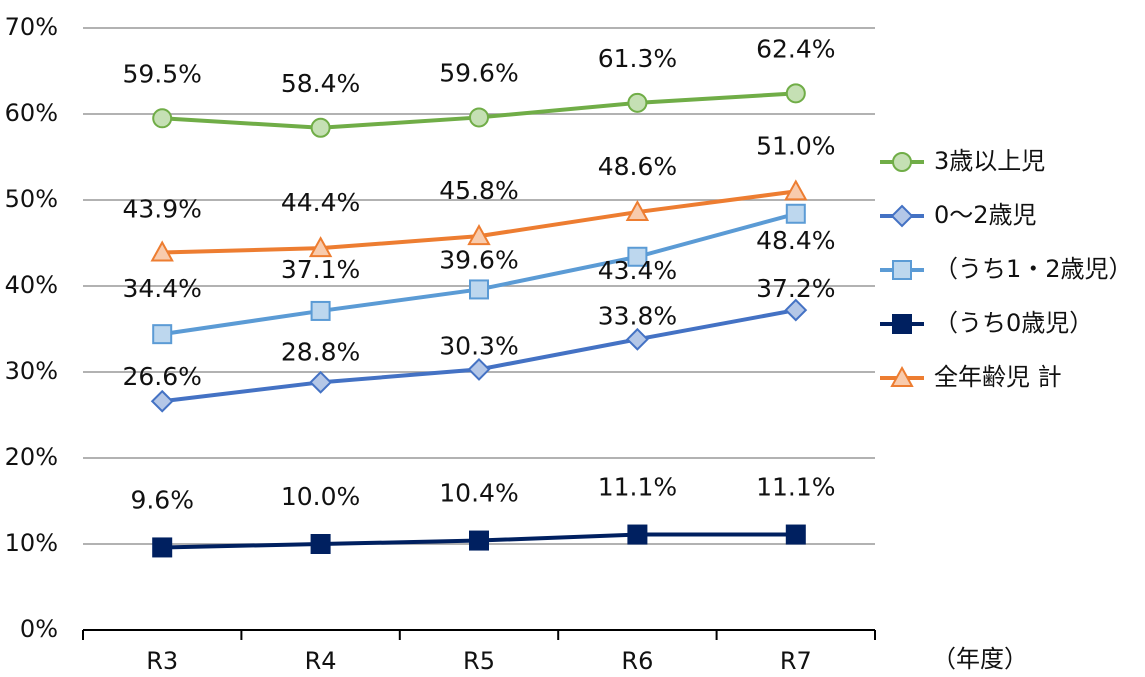  Describe the element at coordinates (161, 208) in the screenshot. I see `data-label: 43.9%` at that location.